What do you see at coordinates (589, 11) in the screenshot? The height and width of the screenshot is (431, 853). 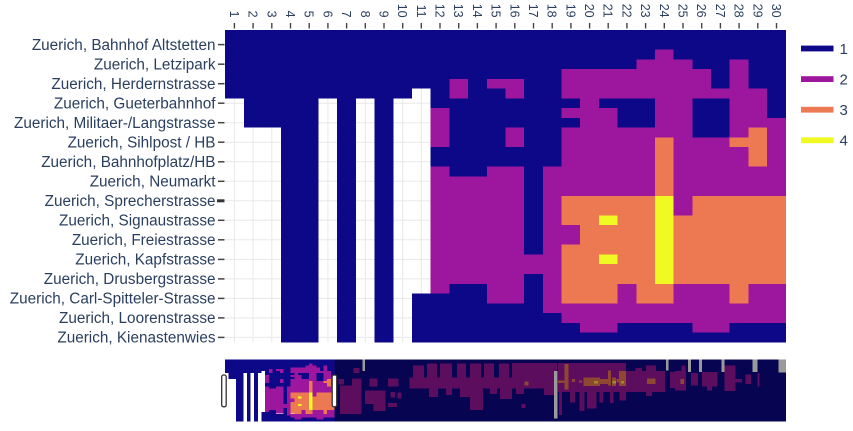 I see `svg-text: 20` at bounding box center [589, 11].